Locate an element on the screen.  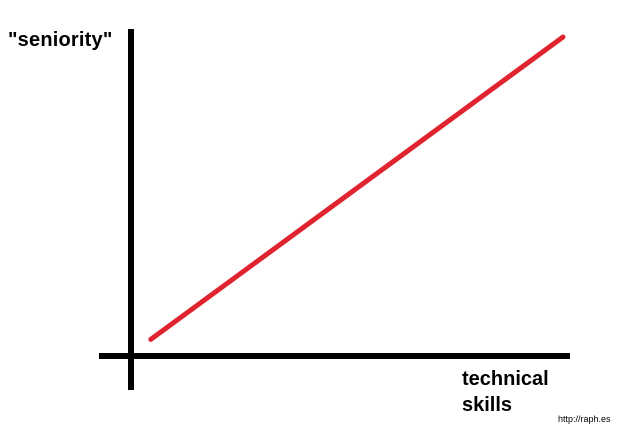
x-axis-label-line-1: technical is located at coordinates (505, 379).